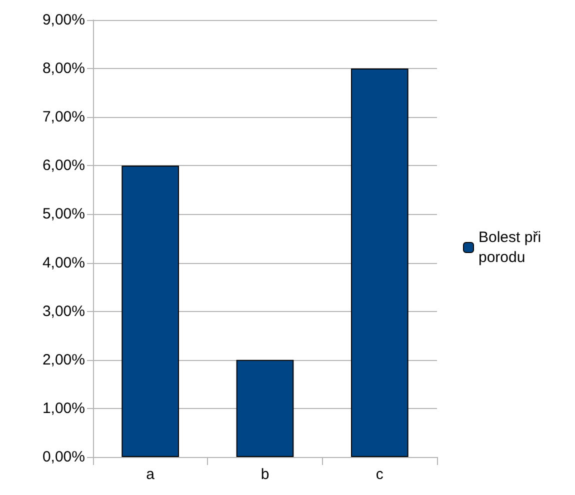 This screenshot has width=575, height=495. Describe the element at coordinates (63, 69) in the screenshot. I see `y-tick-label: 8,00%` at that location.